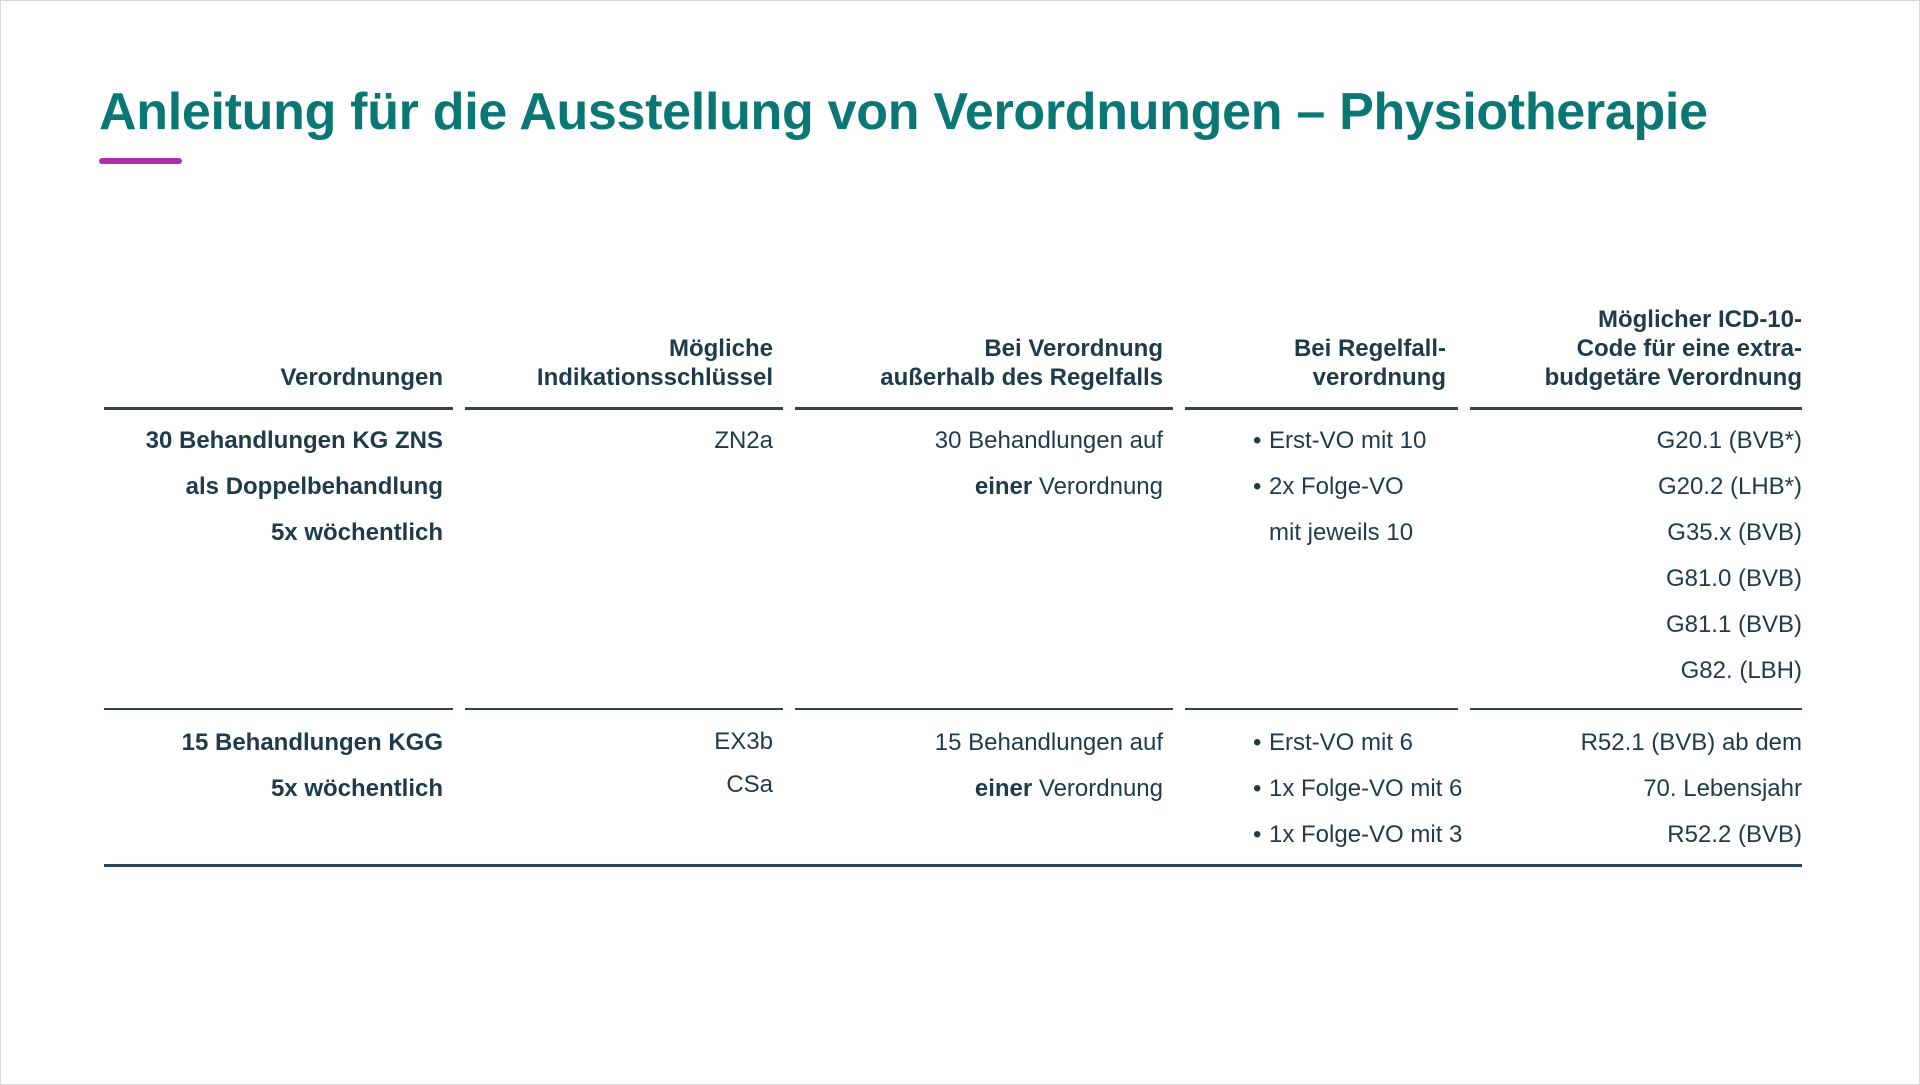 This screenshot has width=1920, height=1085. I want to click on bullet-item: • 1x Folge-VO mit 3, so click(1357, 835).